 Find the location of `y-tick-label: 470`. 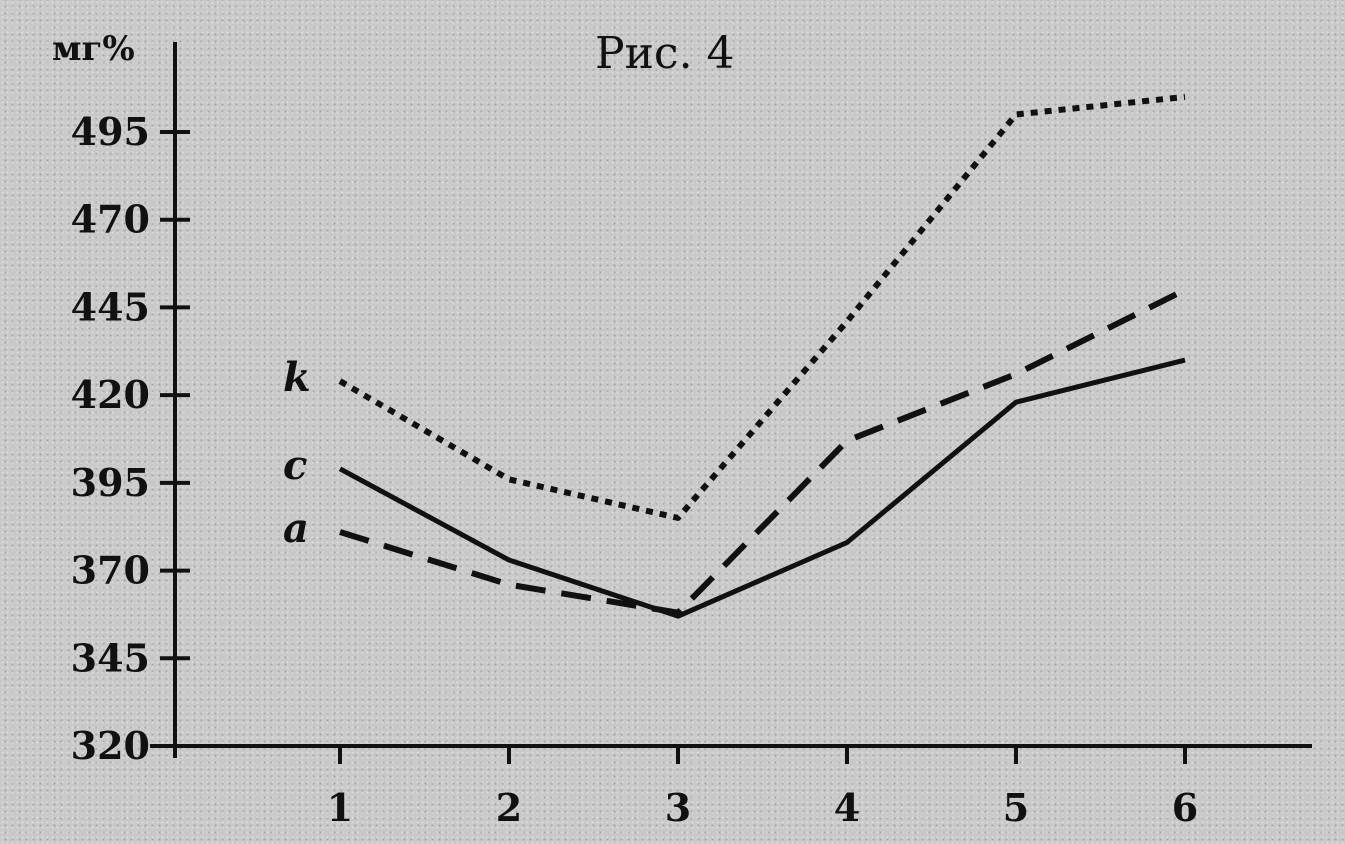

y-tick-label: 470 is located at coordinates (110, 219).